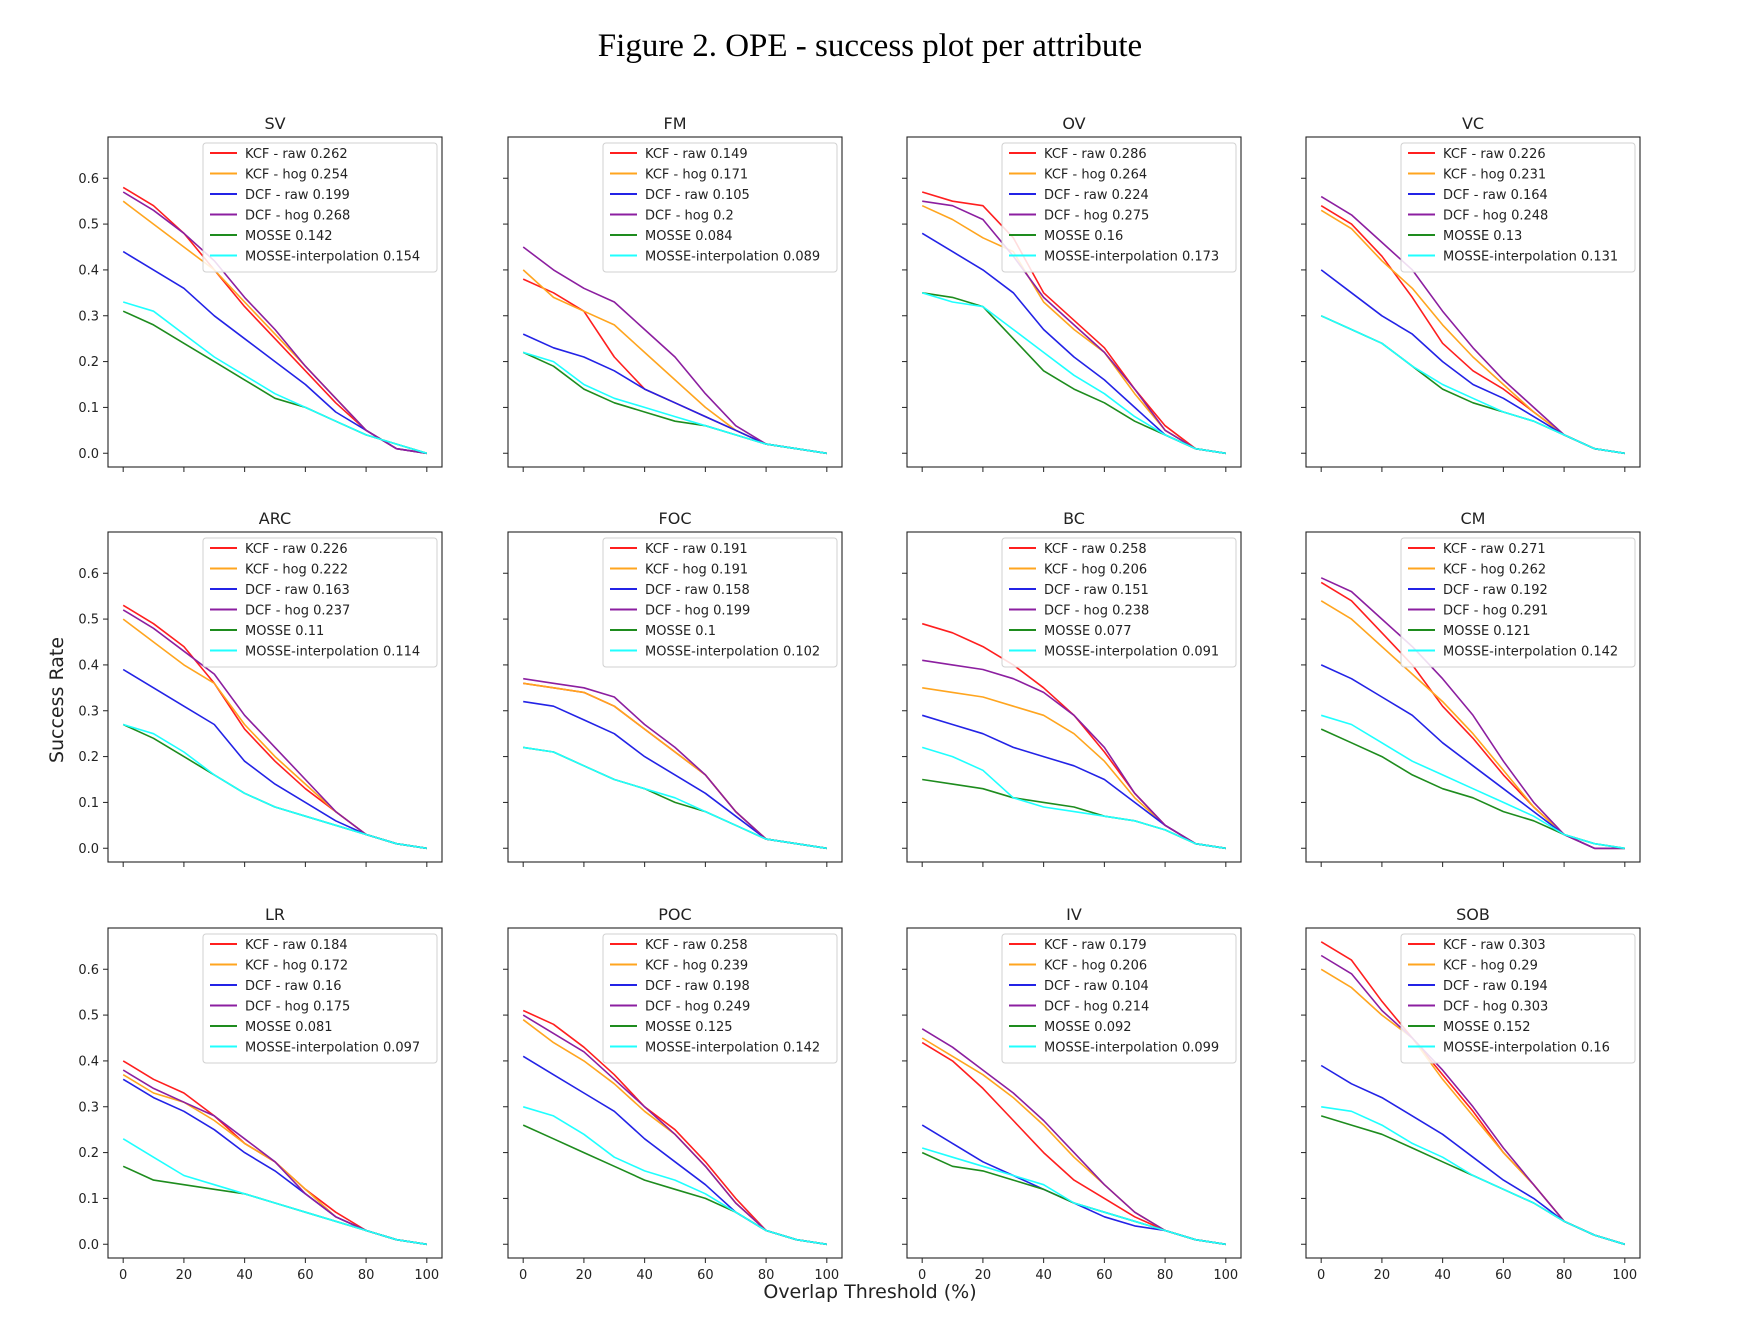 Image resolution: width=1740 pixels, height=1320 pixels. Describe the element at coordinates (1088, 631) in the screenshot. I see `legend-entry: MOSSE 0.077` at that location.